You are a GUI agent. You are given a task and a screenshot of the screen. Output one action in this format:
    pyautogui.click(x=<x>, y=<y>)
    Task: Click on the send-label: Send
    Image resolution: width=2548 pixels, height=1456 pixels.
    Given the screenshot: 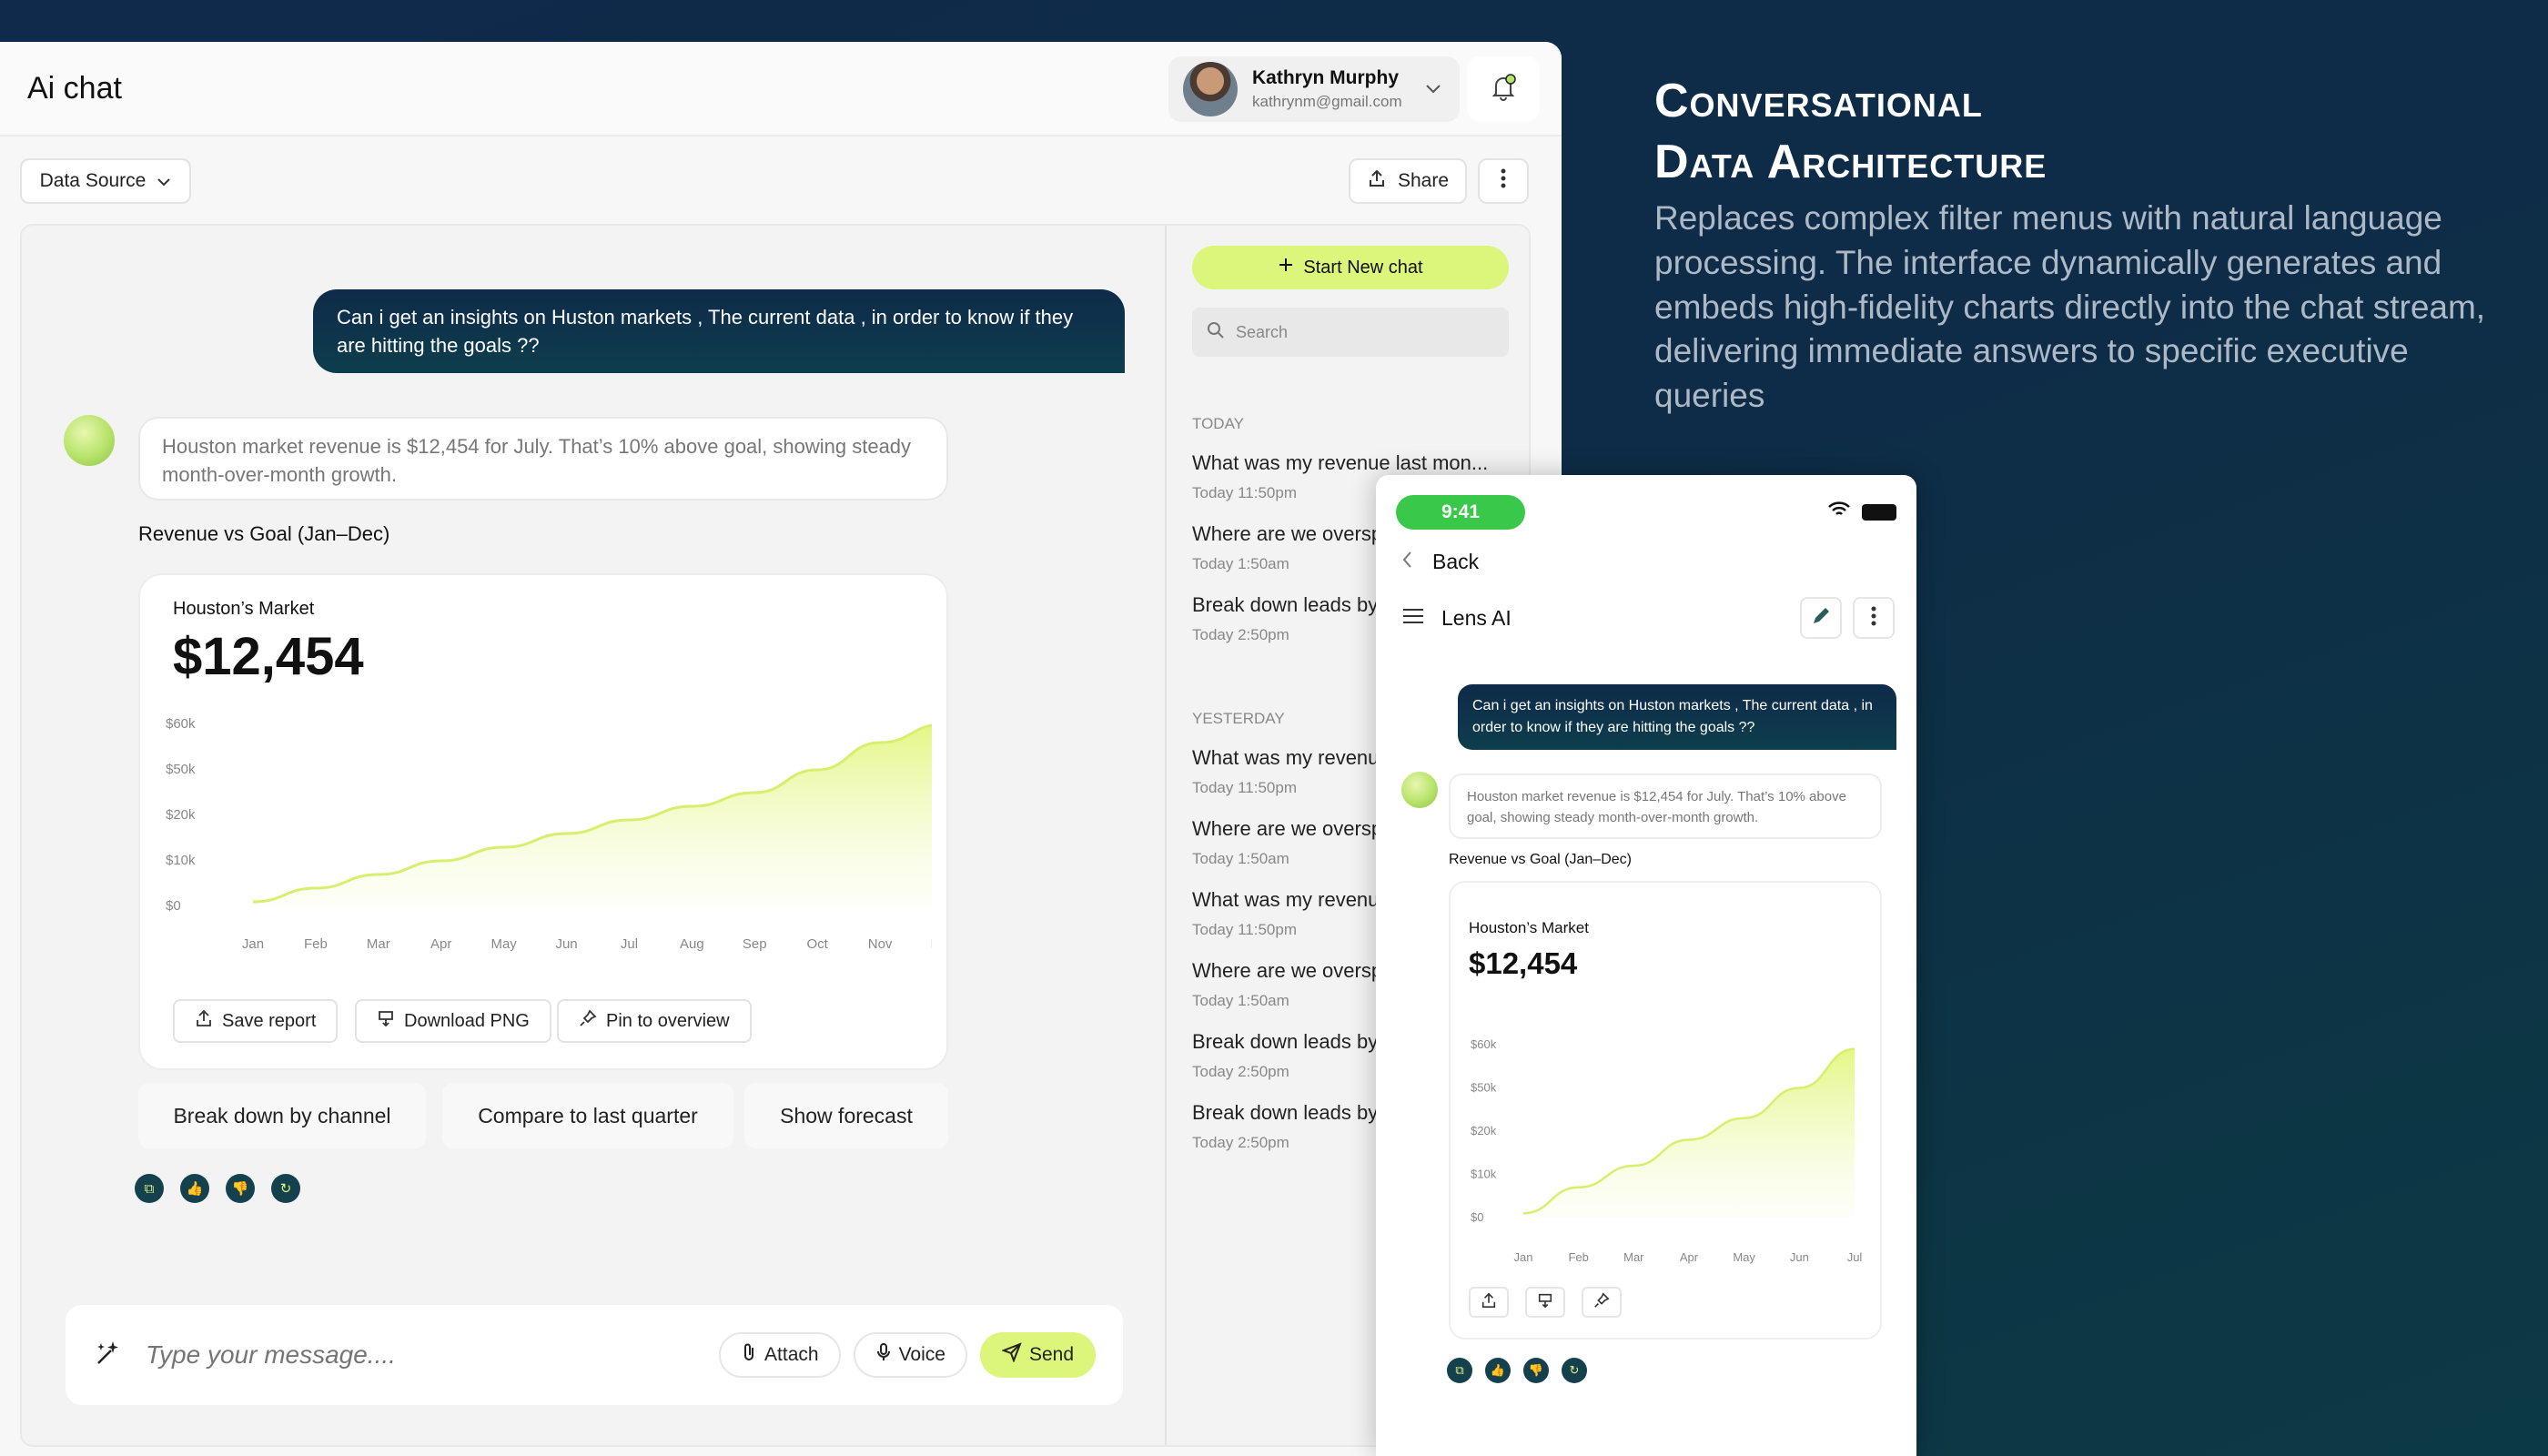 What is the action you would take?
    pyautogui.click(x=1051, y=1355)
    